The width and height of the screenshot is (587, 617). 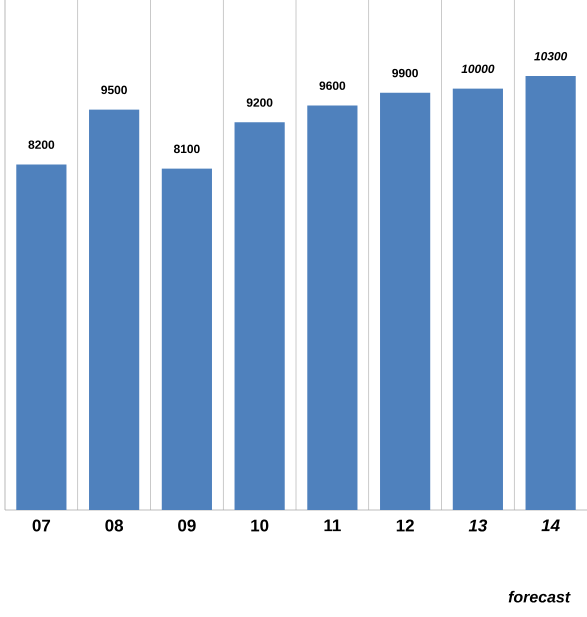 What do you see at coordinates (405, 526) in the screenshot?
I see `x-tick-label: 12` at bounding box center [405, 526].